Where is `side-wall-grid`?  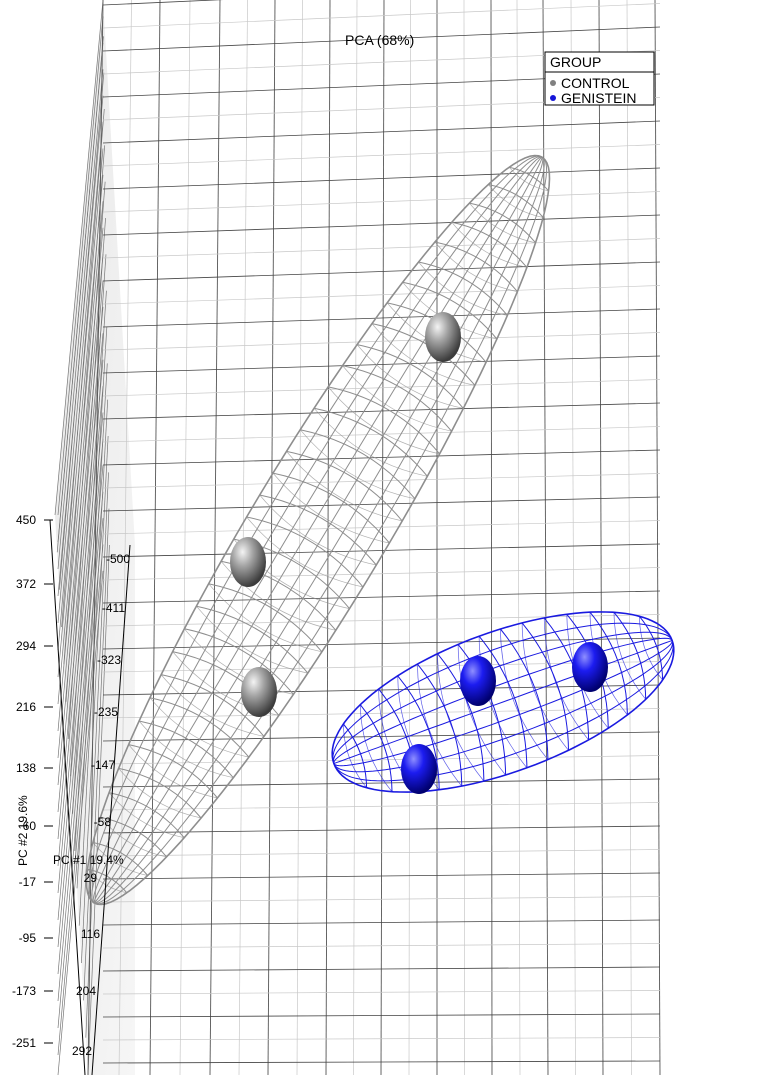
side-wall-grid is located at coordinates (82, 537).